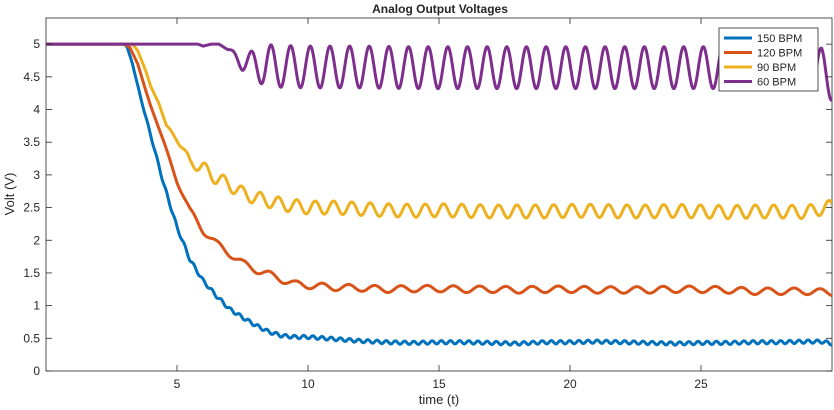 This screenshot has height=410, width=834. What do you see at coordinates (308, 384) in the screenshot?
I see `x-tick-label: 10` at bounding box center [308, 384].